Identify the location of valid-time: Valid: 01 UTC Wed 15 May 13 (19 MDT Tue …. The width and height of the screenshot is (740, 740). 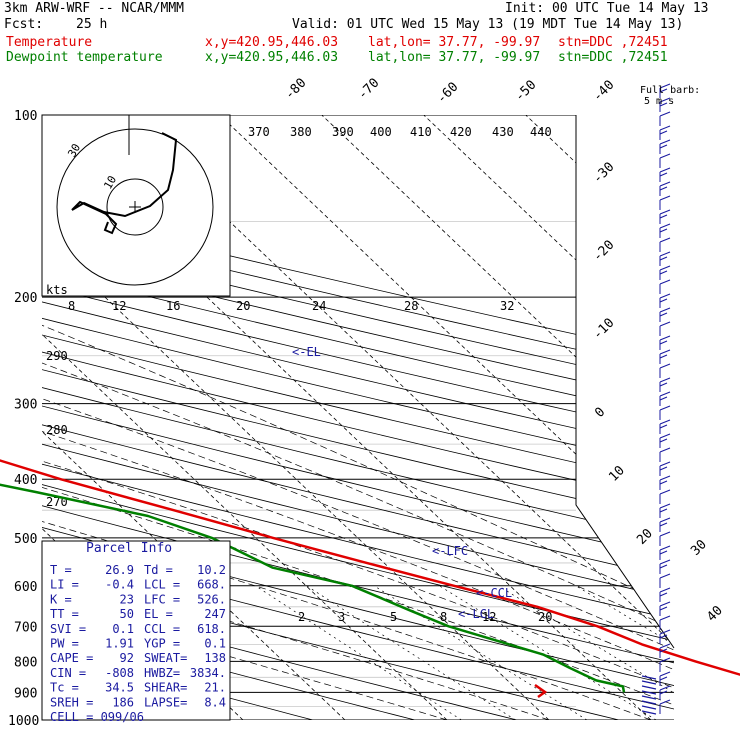
(488, 24).